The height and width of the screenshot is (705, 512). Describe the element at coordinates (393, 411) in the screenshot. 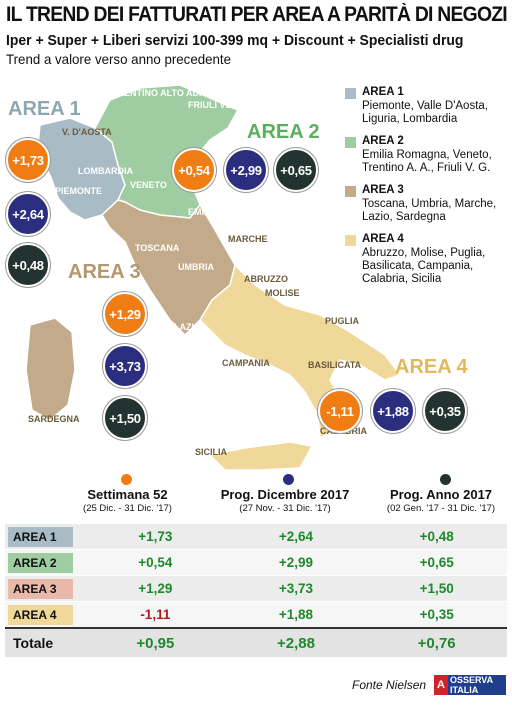

I see `value-bubble-area-4-dicembre: +1,88` at that location.